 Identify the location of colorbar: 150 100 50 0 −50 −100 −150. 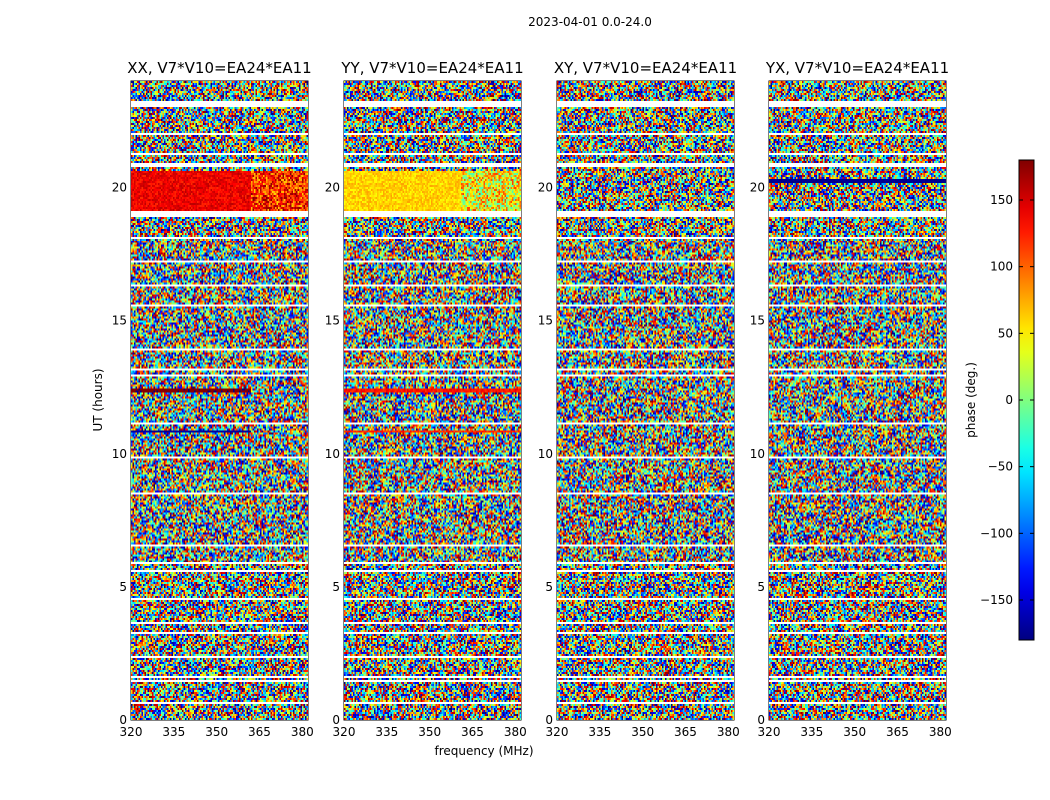
(1007, 400).